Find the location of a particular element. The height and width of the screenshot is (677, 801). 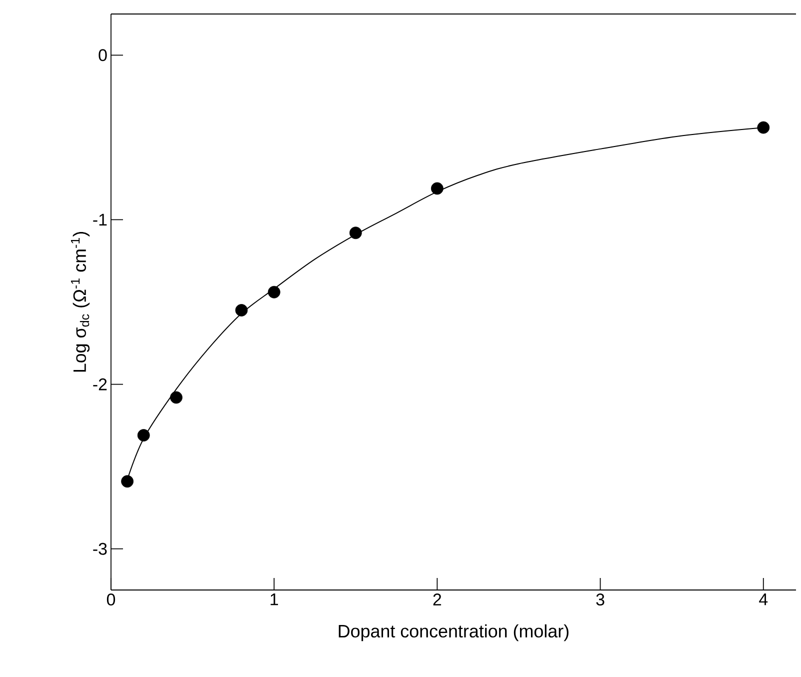

x-tick-label: 1 is located at coordinates (274, 600).